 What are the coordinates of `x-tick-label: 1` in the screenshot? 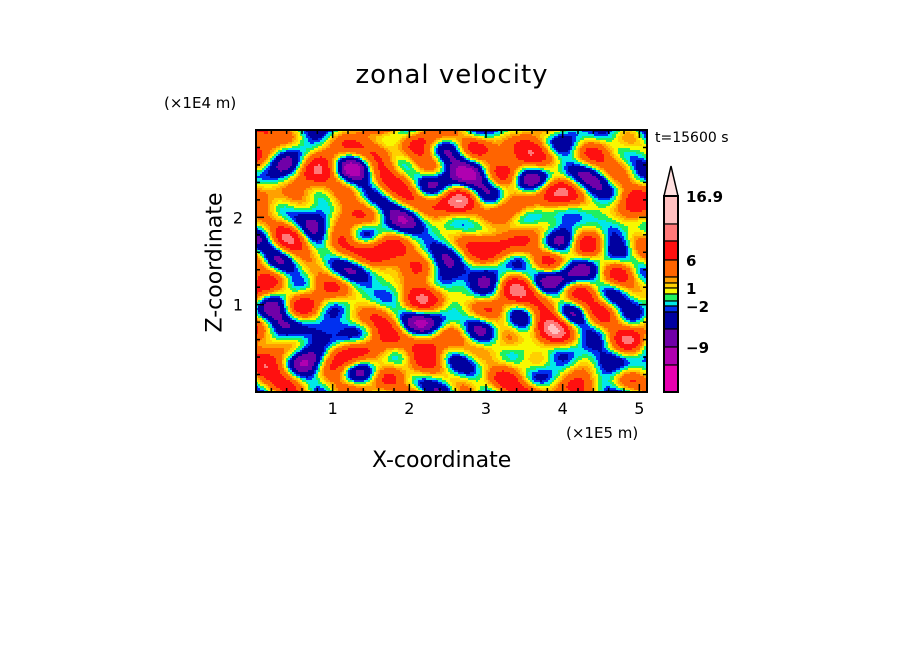 It's located at (333, 408).